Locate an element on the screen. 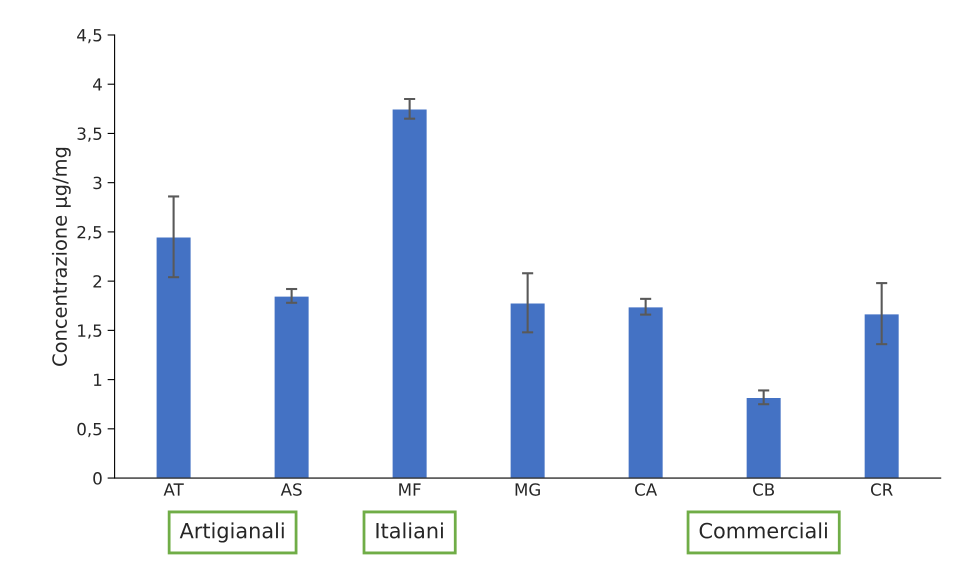  y-tick-label: 0 is located at coordinates (97, 478).